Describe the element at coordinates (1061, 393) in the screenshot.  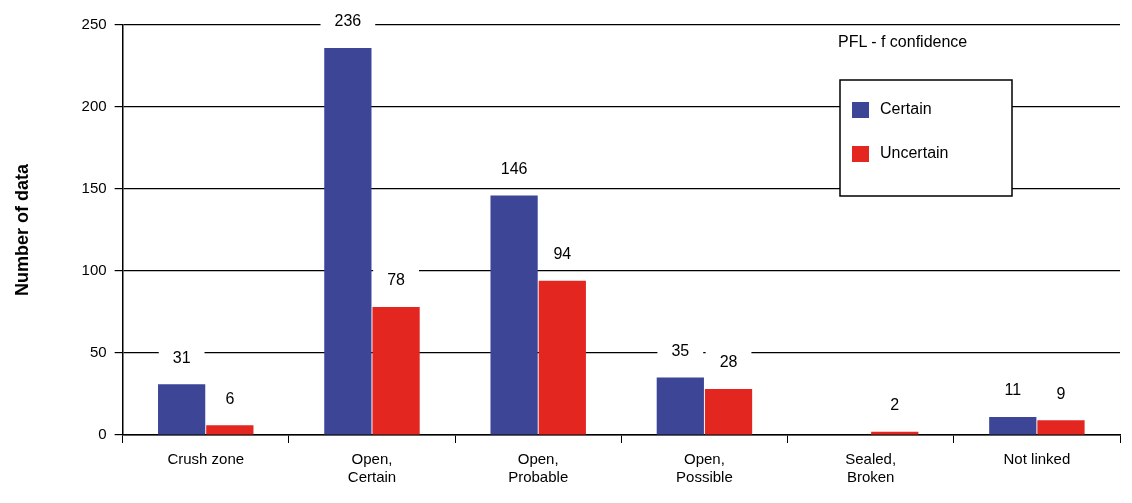
I see `data-label: 9` at that location.